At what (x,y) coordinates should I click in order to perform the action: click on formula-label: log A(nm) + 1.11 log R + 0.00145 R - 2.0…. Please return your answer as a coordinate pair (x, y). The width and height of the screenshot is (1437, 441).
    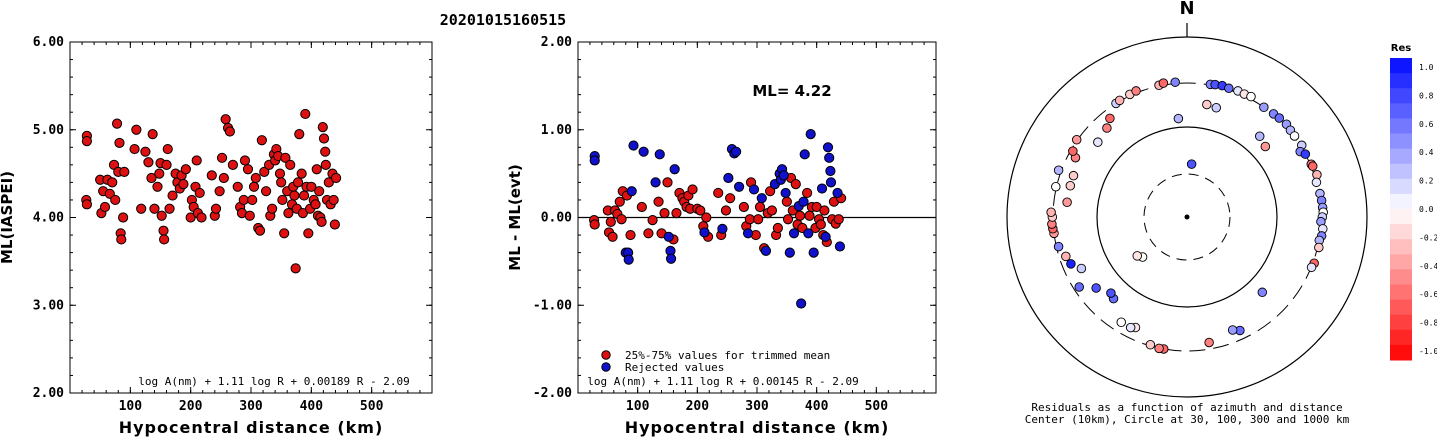
    Looking at the image, I should click on (723, 381).